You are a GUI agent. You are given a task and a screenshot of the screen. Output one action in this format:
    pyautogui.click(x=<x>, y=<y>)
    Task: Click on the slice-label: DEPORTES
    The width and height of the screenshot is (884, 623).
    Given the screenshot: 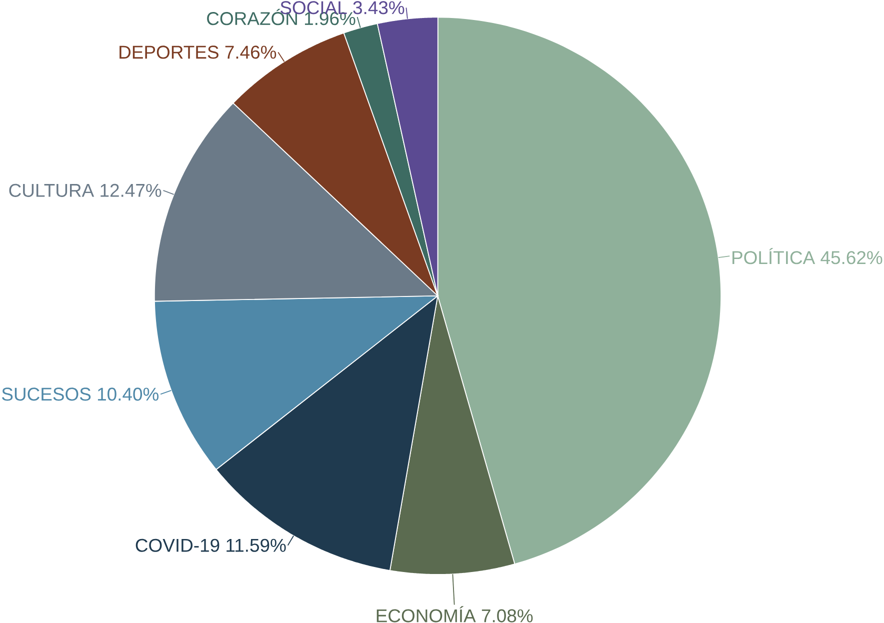 What is the action you would take?
    pyautogui.click(x=169, y=52)
    